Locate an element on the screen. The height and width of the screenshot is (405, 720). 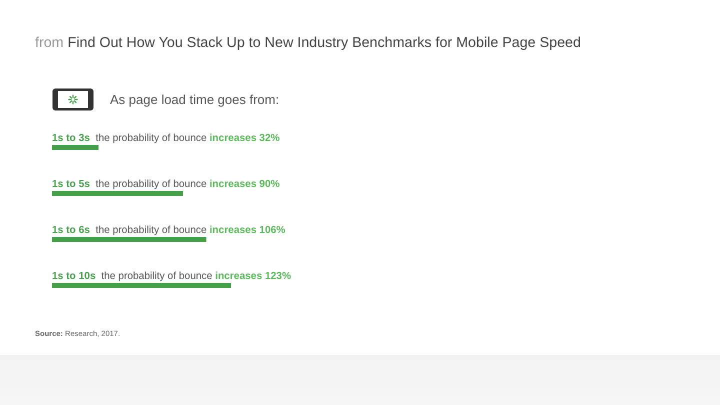
y-tick-label: 1s to 5s is located at coordinates (71, 184).